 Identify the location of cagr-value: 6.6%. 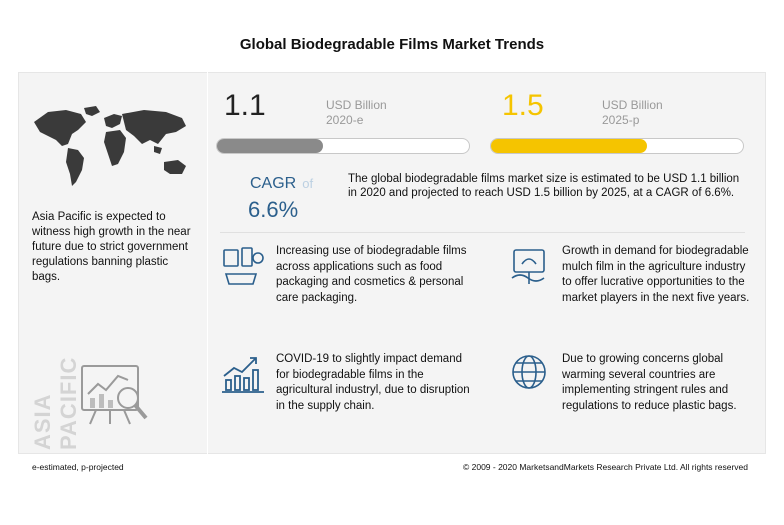
(273, 209).